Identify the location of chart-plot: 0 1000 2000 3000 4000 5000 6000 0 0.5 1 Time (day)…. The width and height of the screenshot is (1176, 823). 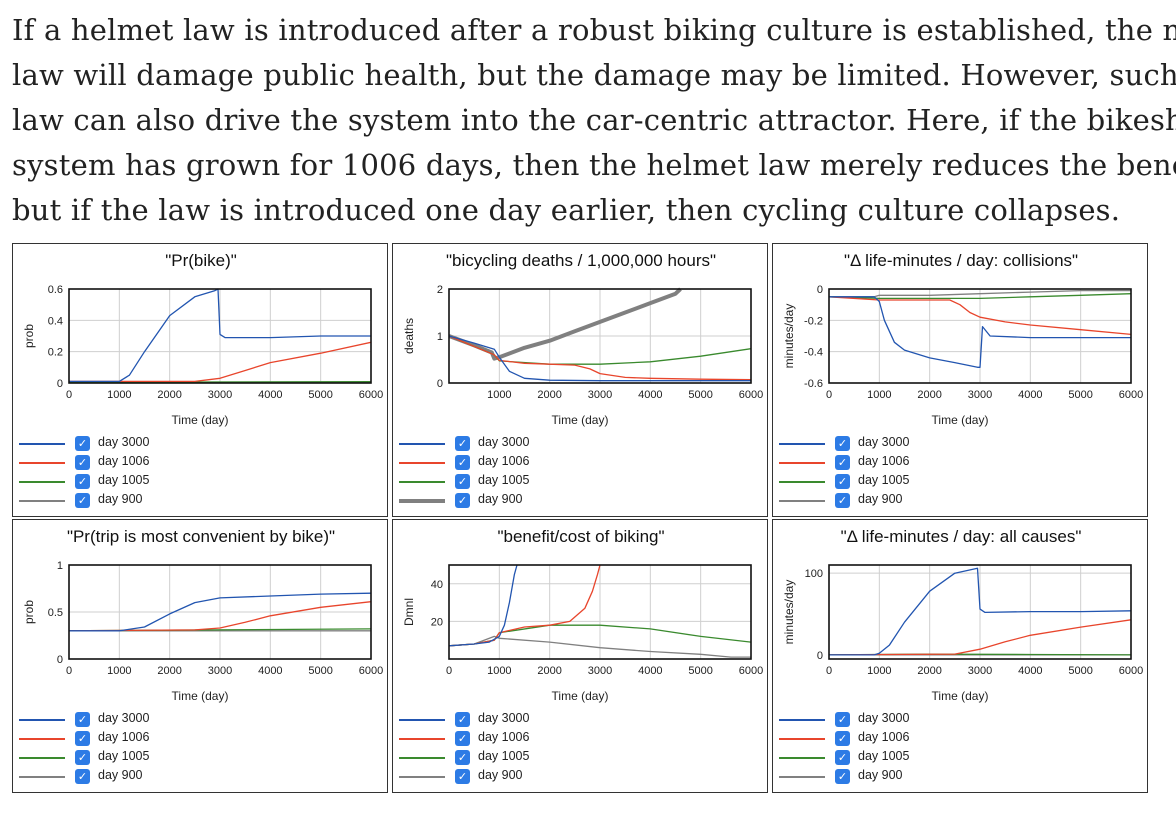
(202, 631).